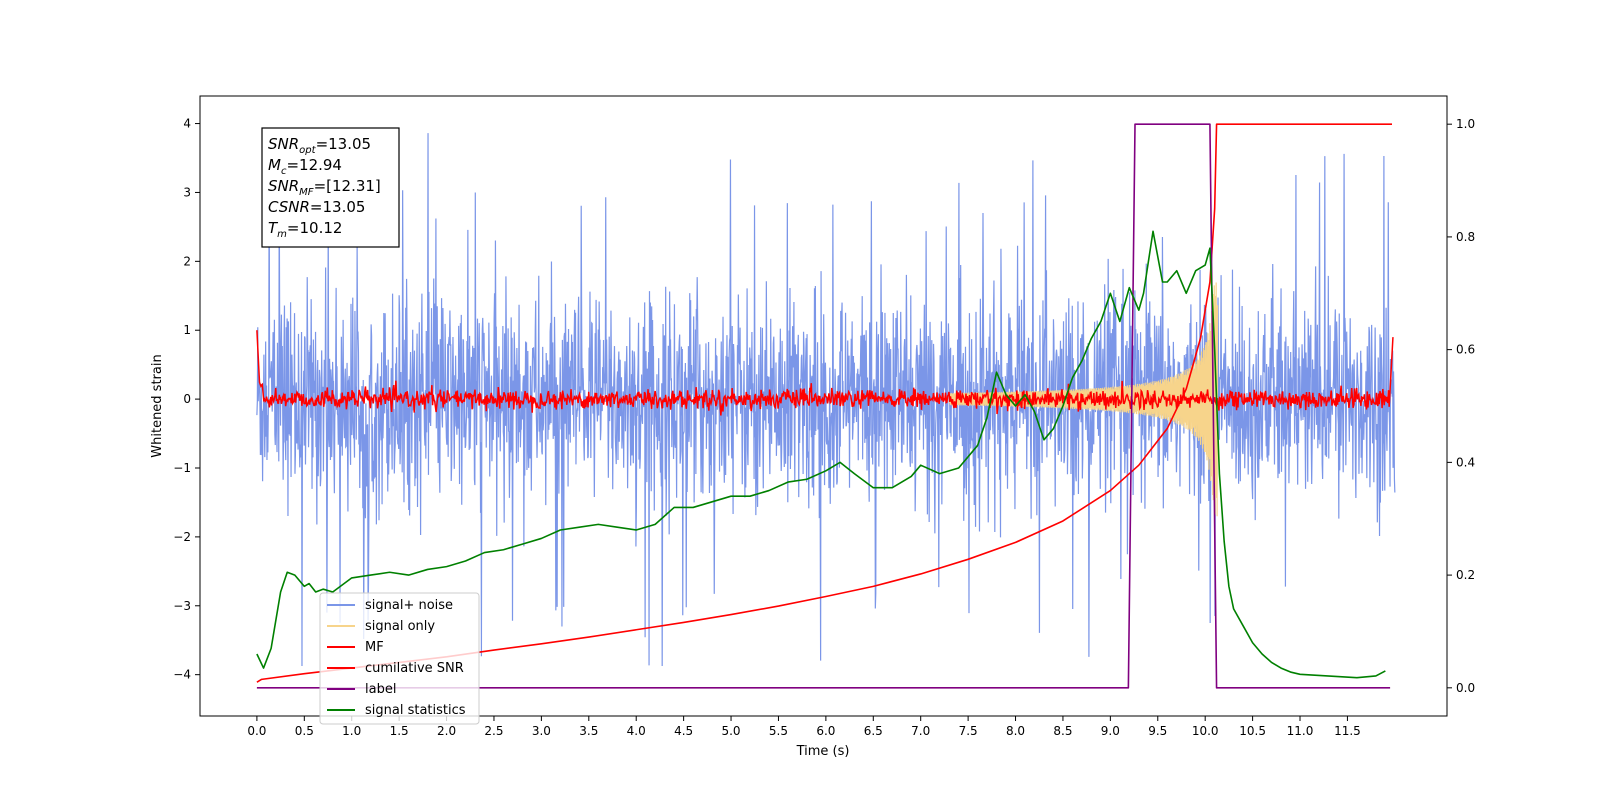 This screenshot has width=1600, height=804. I want to click on x-axis-label: Time (s), so click(823, 751).